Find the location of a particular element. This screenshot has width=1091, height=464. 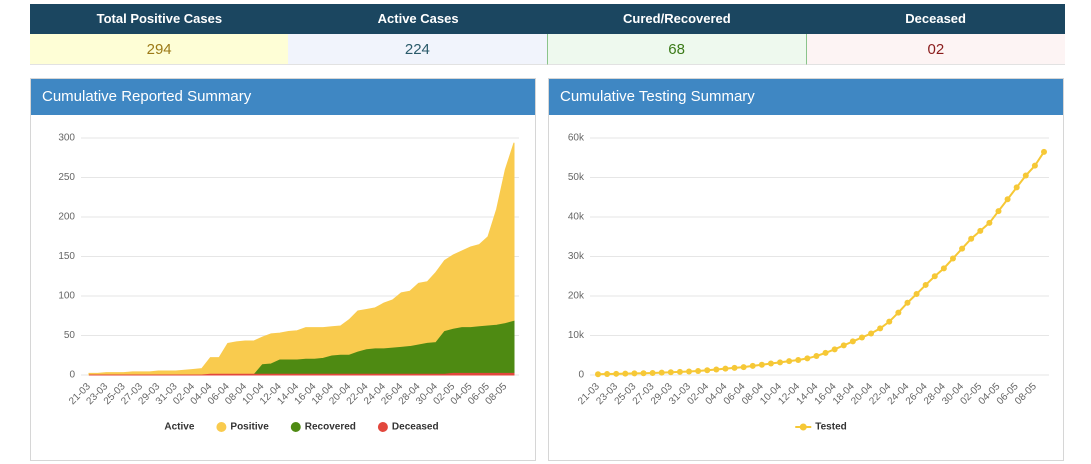

value-cell: 68 is located at coordinates (676, 49).